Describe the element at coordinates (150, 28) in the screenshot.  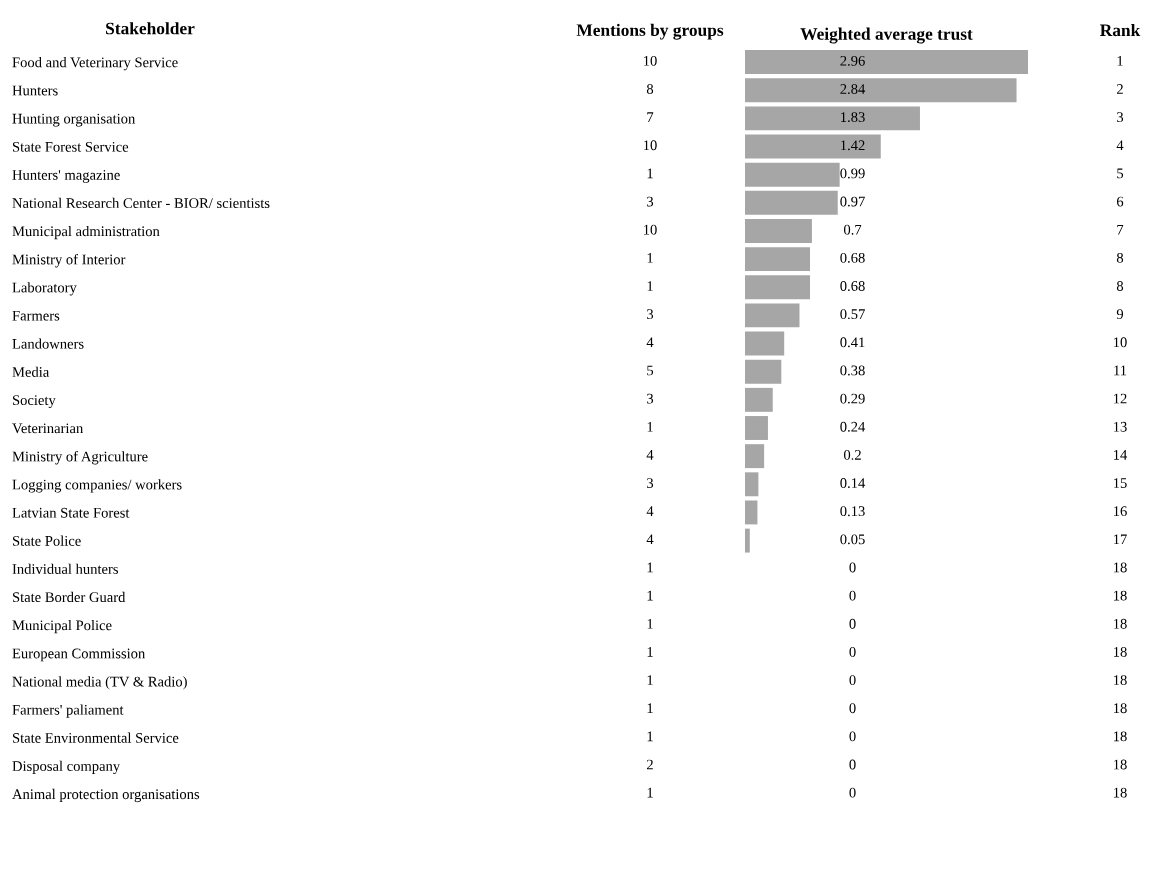
I see `y-axis-title: Stakeholder` at that location.